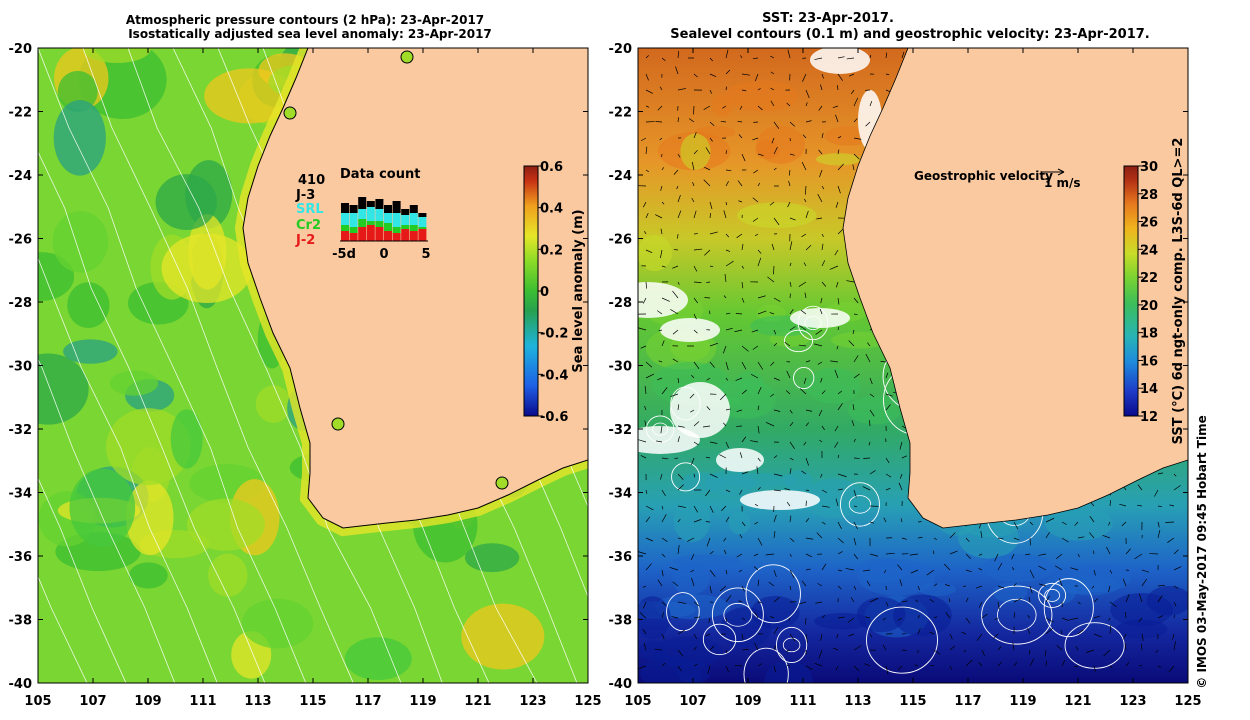 This screenshot has width=1250, height=720. Describe the element at coordinates (21, 494) in the screenshot. I see `y-tick-label: -34` at that location.